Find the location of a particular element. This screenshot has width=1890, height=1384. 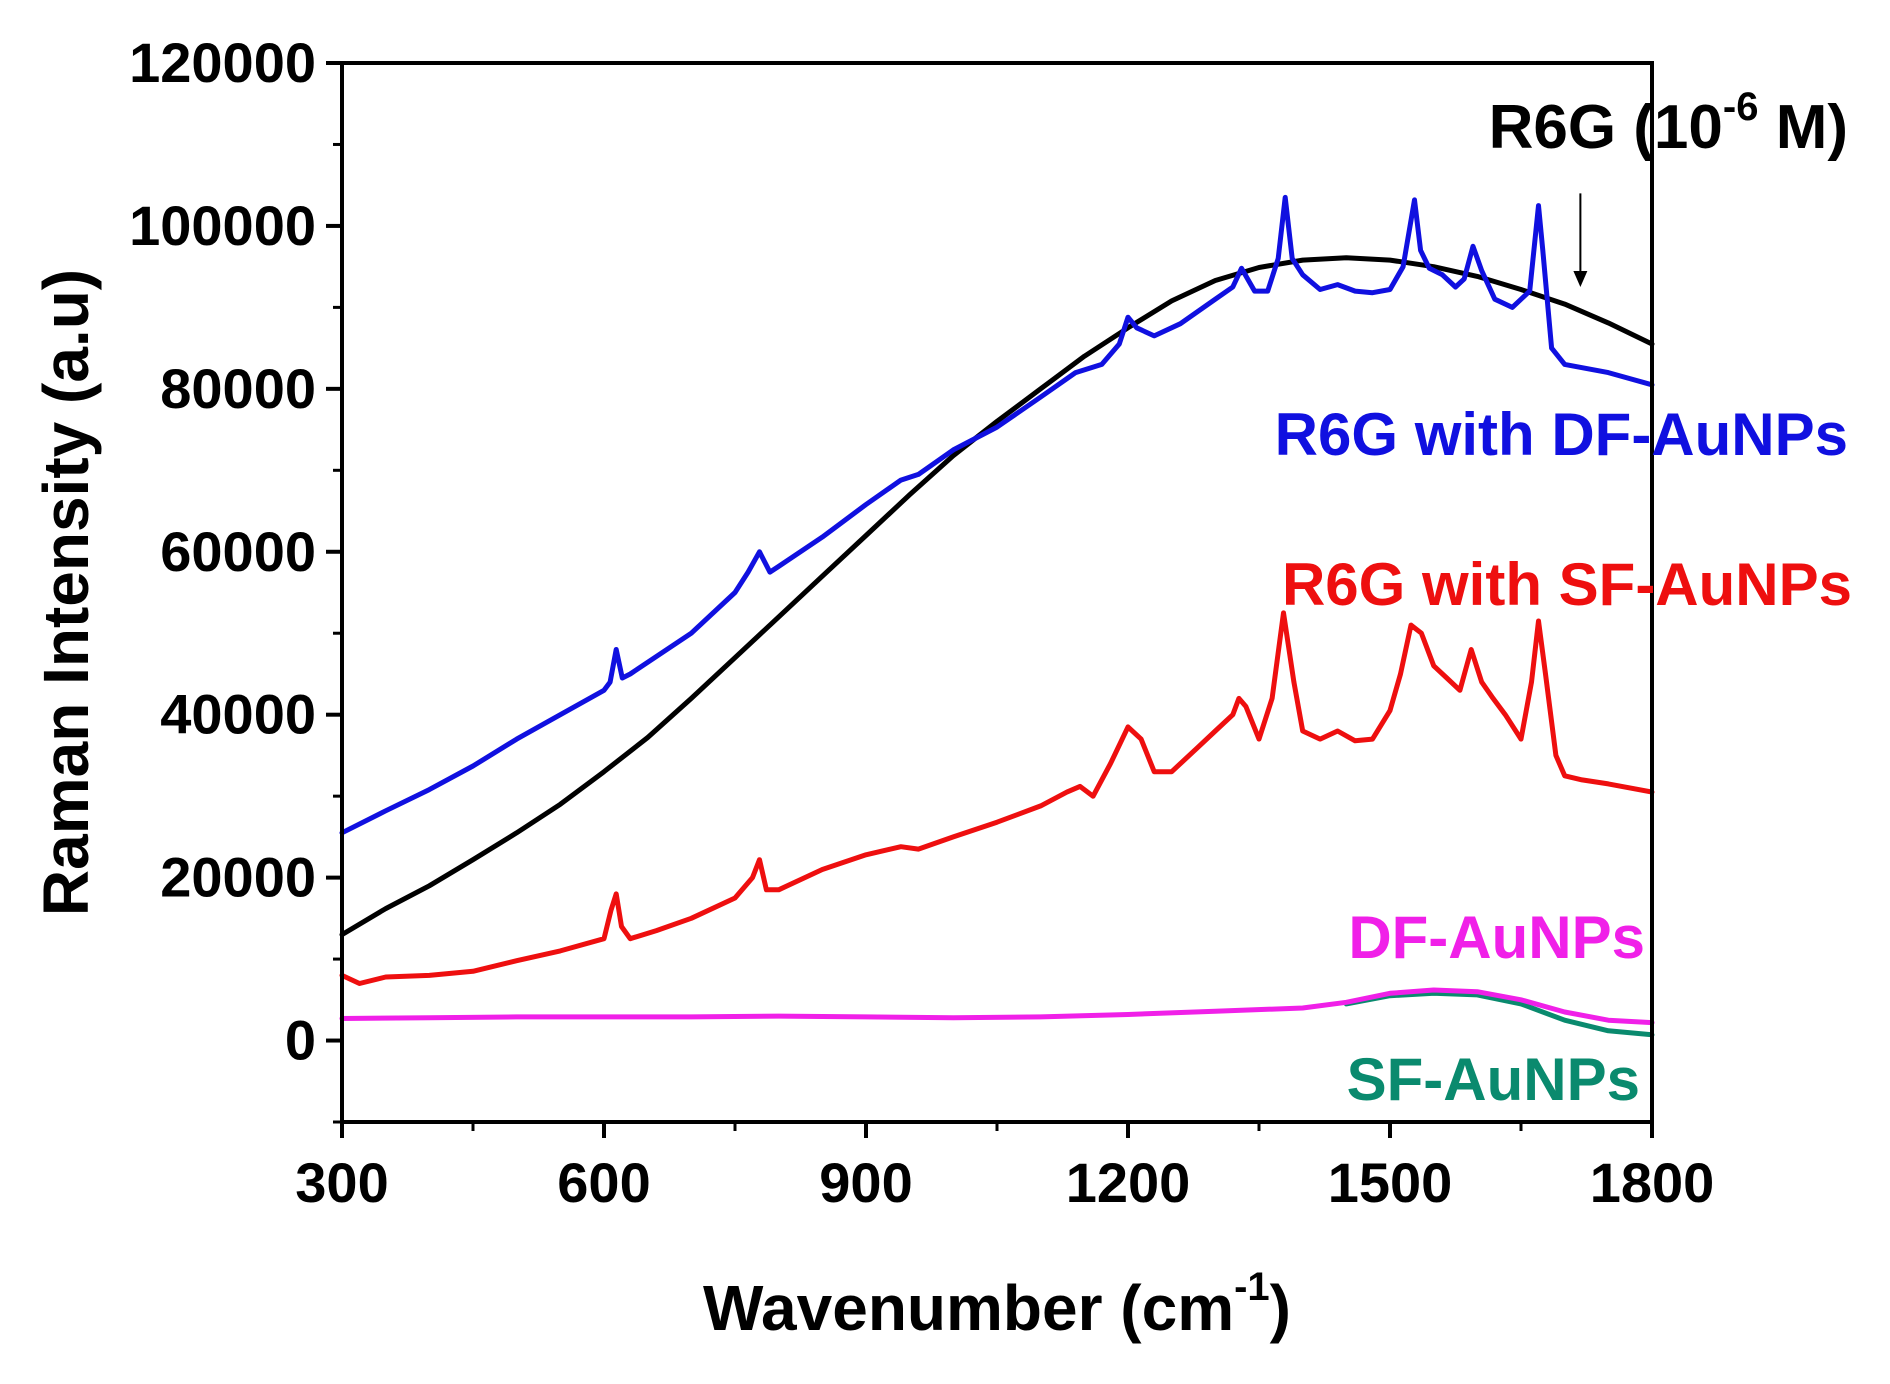

x-axis-title-sup: -1 is located at coordinates (1252, 1287).